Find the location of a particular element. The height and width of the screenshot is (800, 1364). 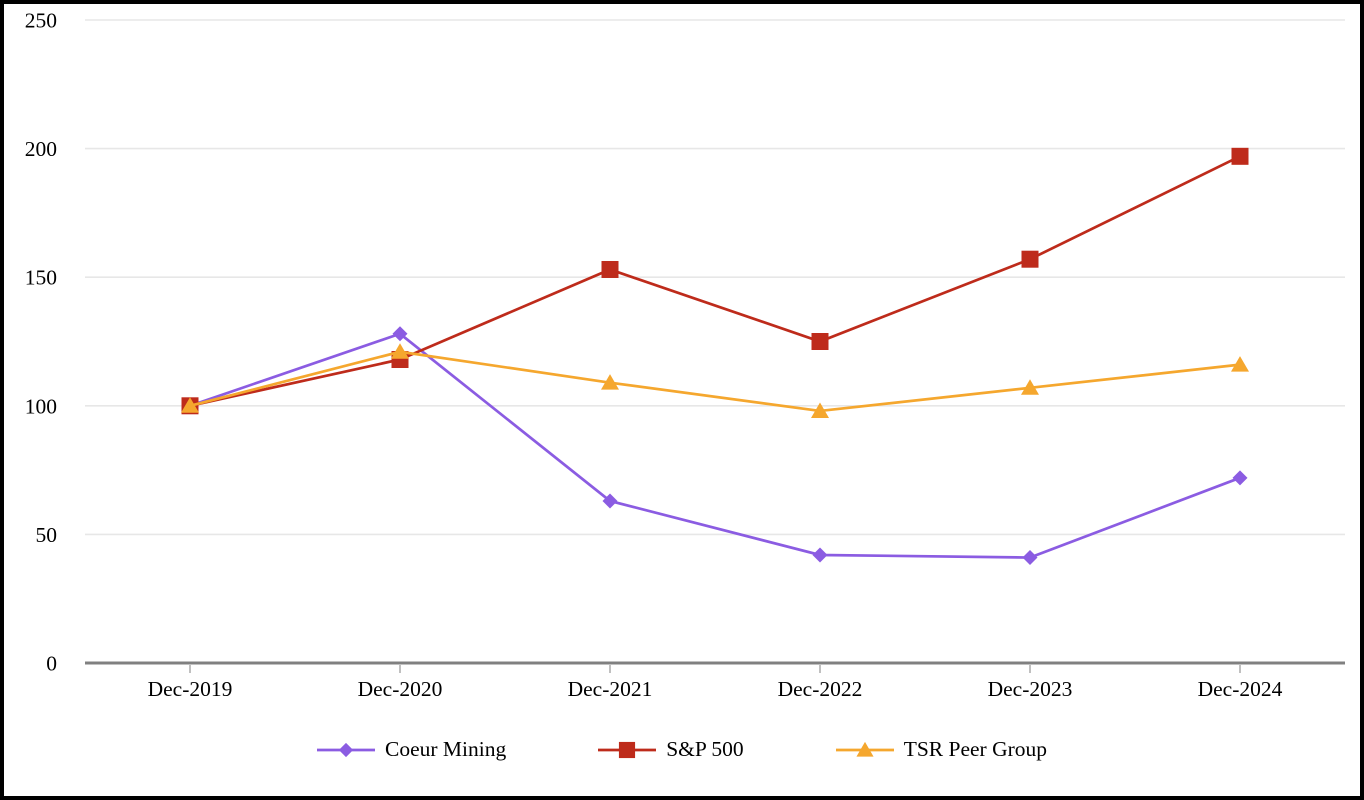

series-tsr-peer-group is located at coordinates (715, 380).